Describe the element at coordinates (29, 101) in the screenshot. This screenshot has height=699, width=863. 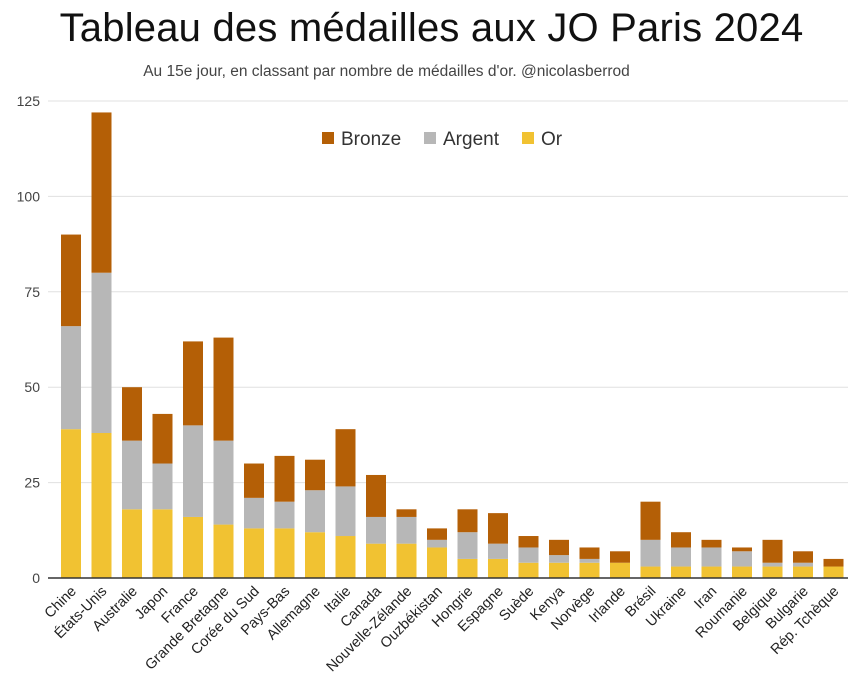
I see `y-tick-label: 125` at that location.